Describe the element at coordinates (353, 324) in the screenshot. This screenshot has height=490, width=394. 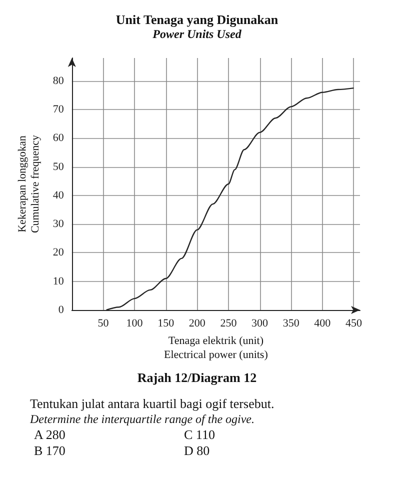
I see `x-tick-label: 450` at that location.